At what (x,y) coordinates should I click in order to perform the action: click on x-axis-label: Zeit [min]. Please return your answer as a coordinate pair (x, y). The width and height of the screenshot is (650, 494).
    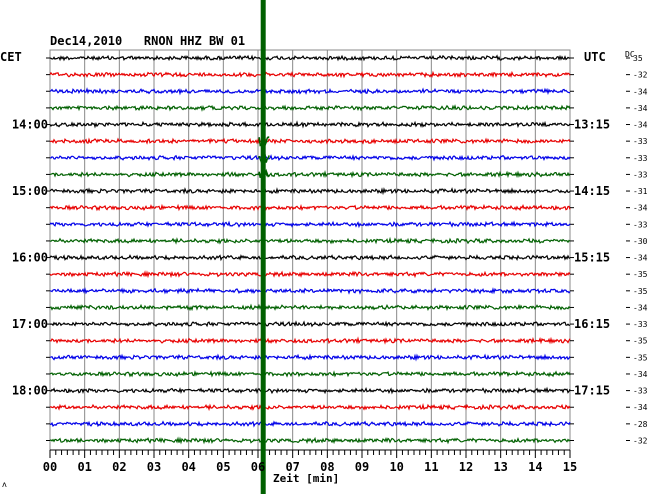
    Looking at the image, I should click on (306, 478).